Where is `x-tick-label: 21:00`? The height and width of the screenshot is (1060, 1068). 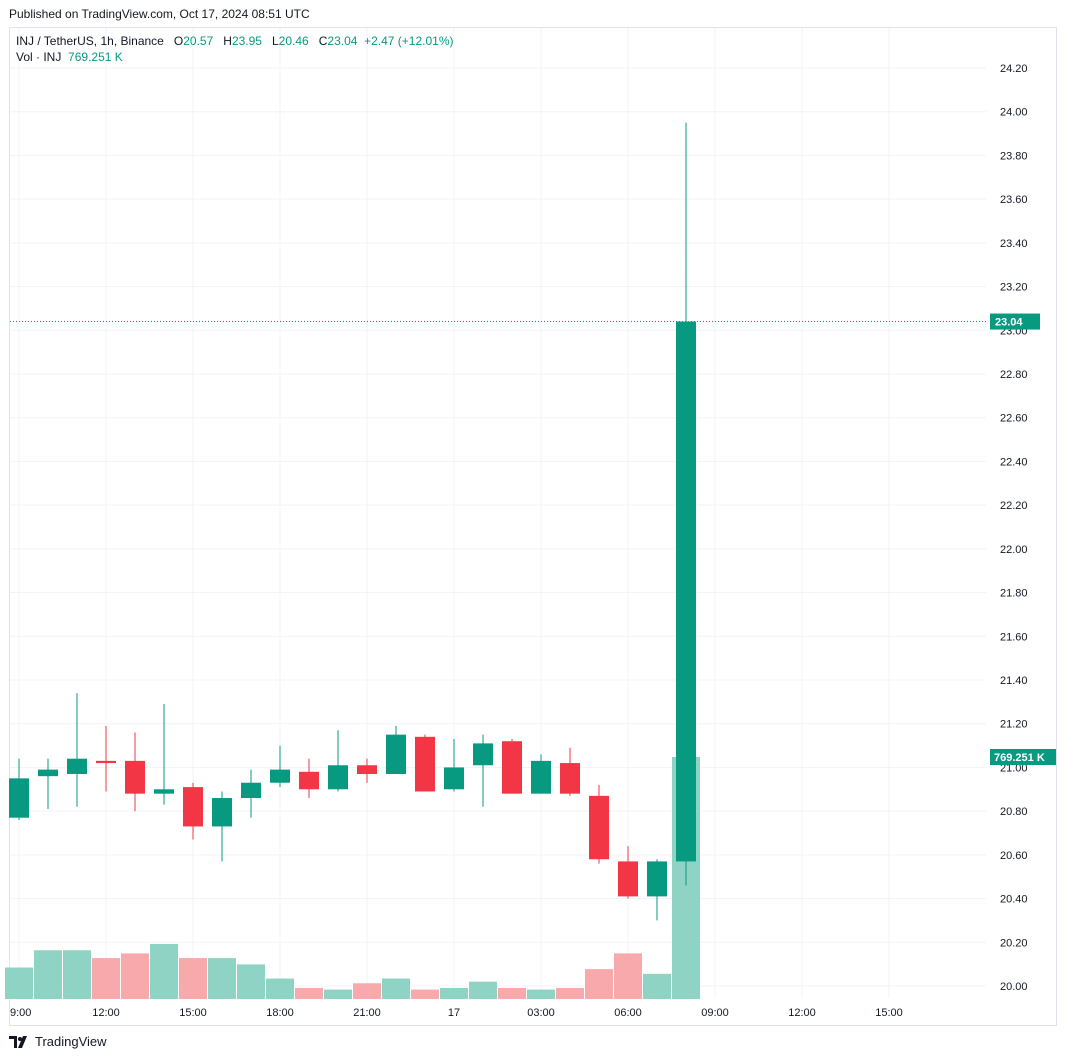 x-tick-label: 21:00 is located at coordinates (367, 1013).